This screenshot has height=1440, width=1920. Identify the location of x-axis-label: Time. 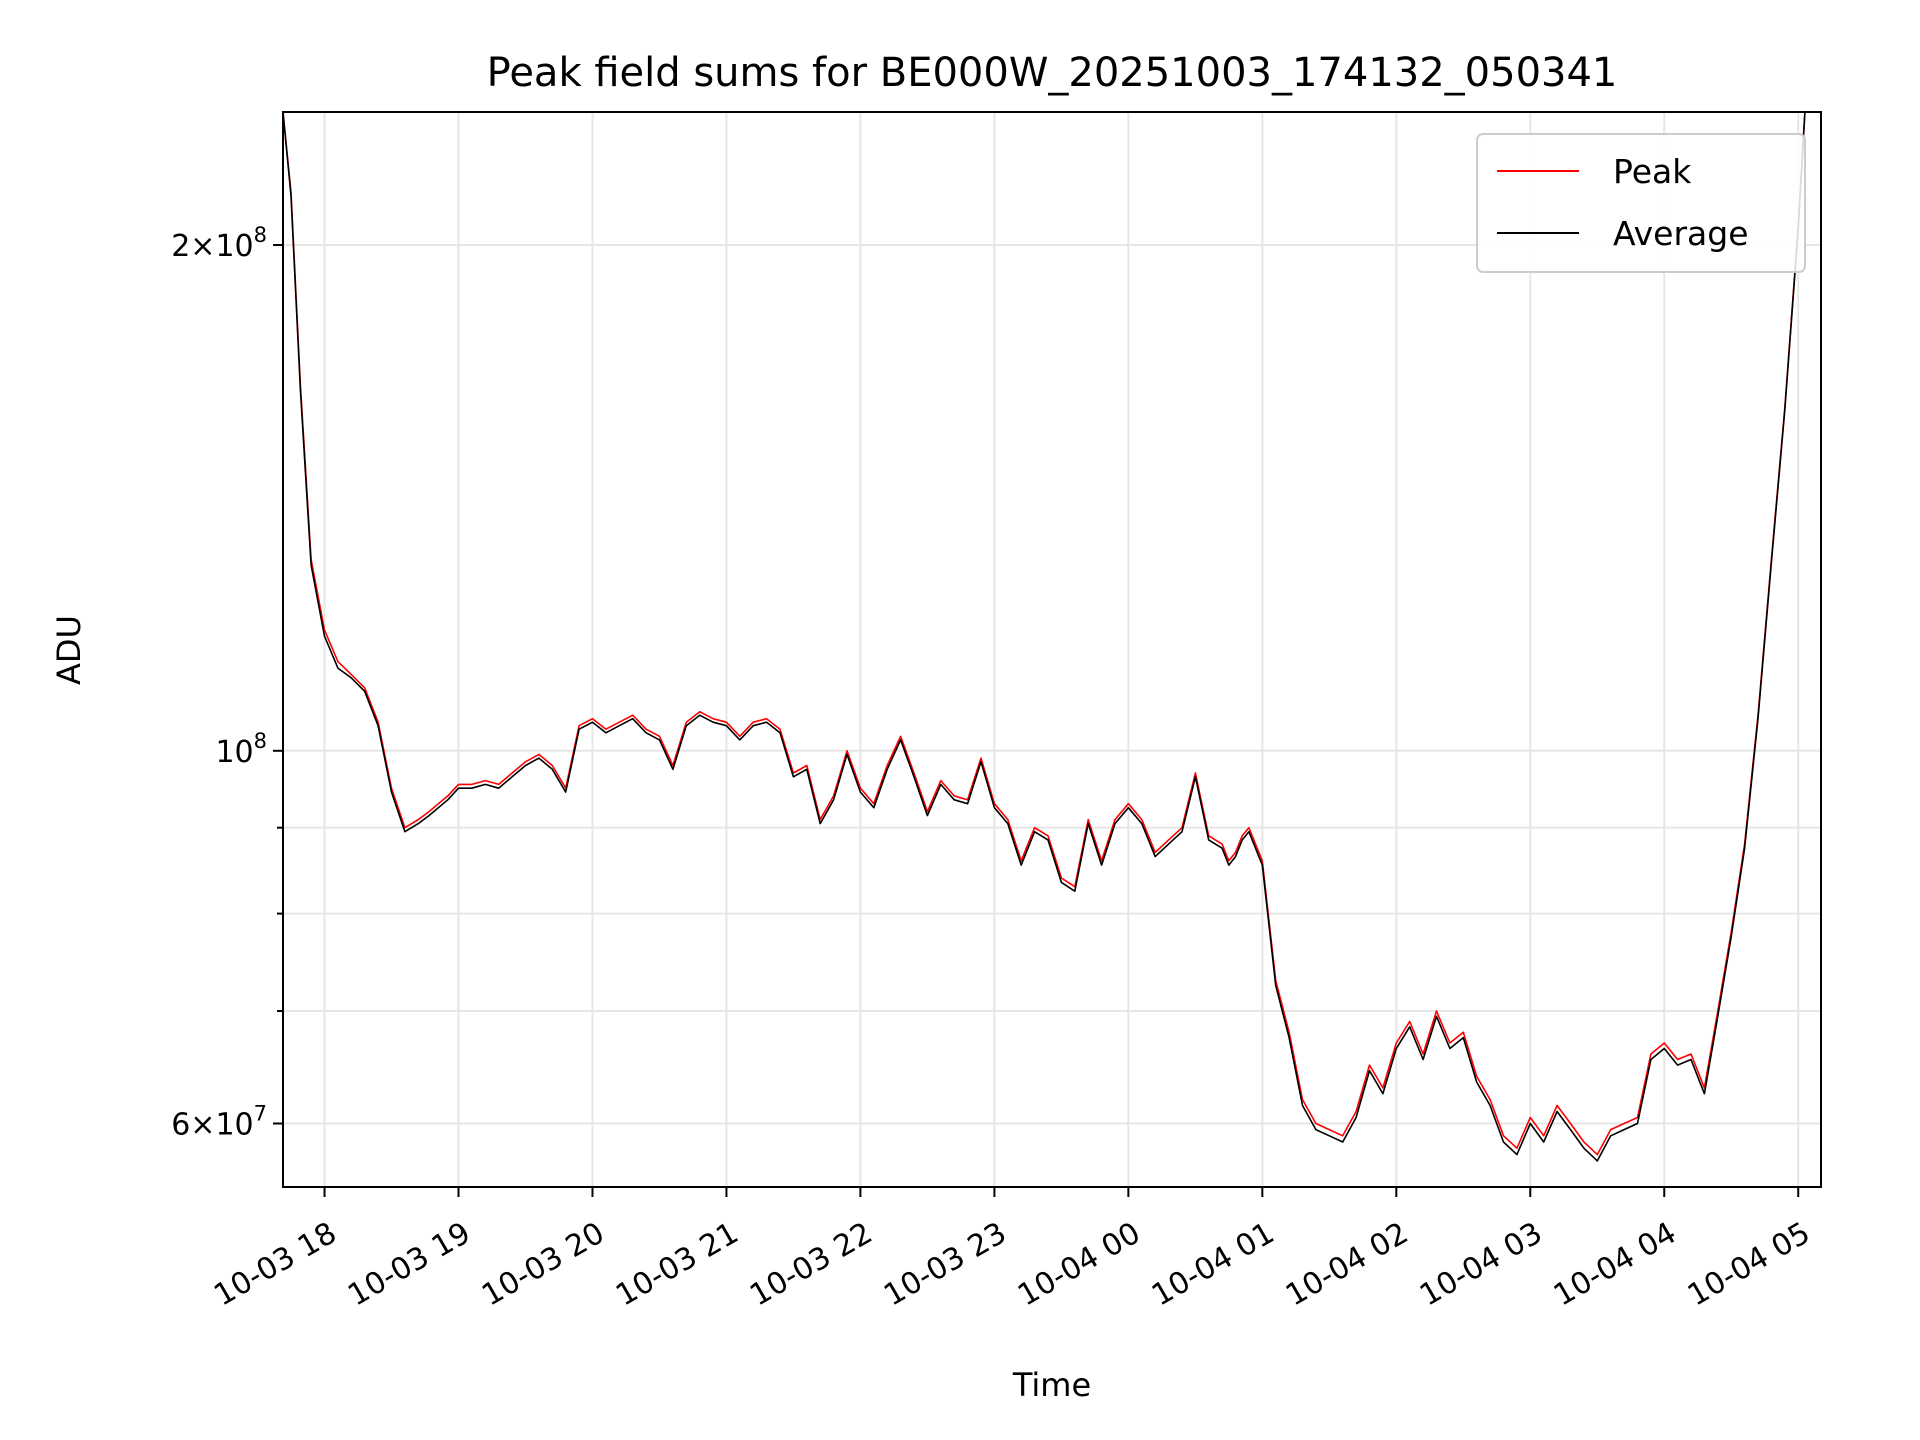
(1051, 1385).